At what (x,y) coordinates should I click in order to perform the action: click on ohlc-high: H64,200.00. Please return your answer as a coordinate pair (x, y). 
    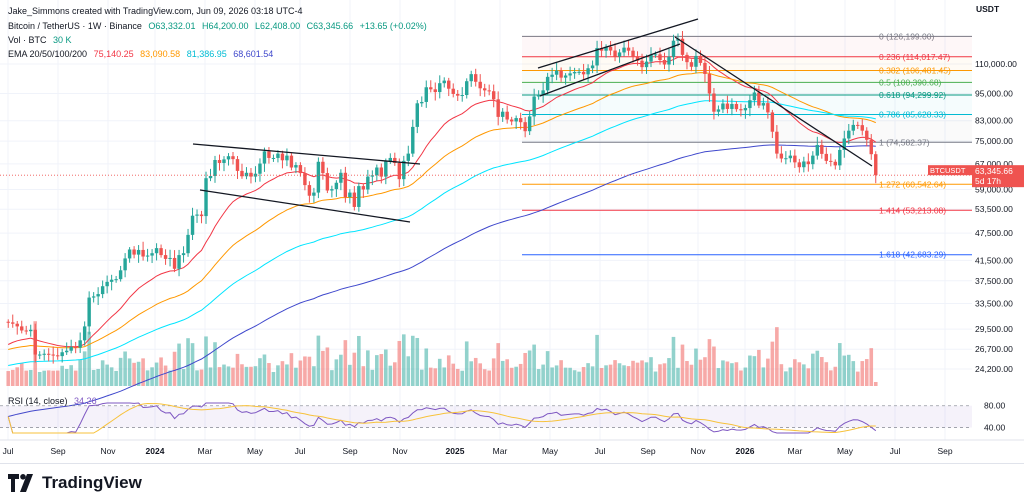
    Looking at the image, I should click on (225, 26).